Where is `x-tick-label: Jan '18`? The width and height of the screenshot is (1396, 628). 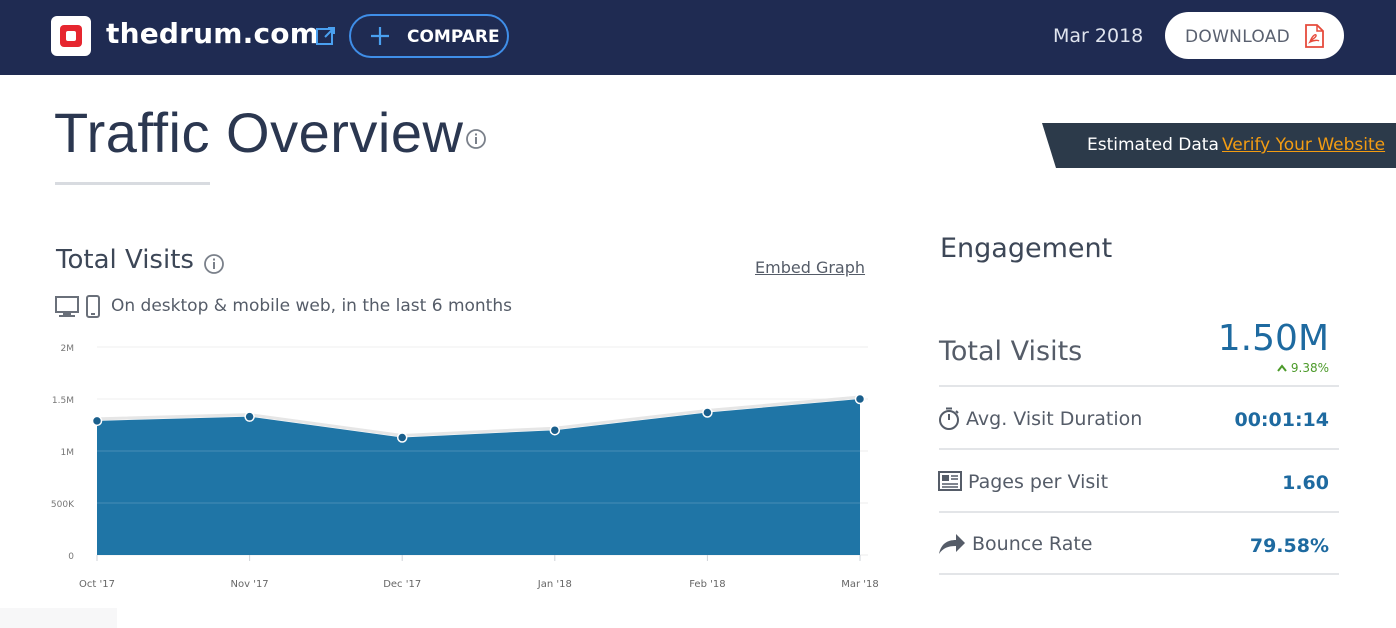
x-tick-label: Jan '18 is located at coordinates (554, 584).